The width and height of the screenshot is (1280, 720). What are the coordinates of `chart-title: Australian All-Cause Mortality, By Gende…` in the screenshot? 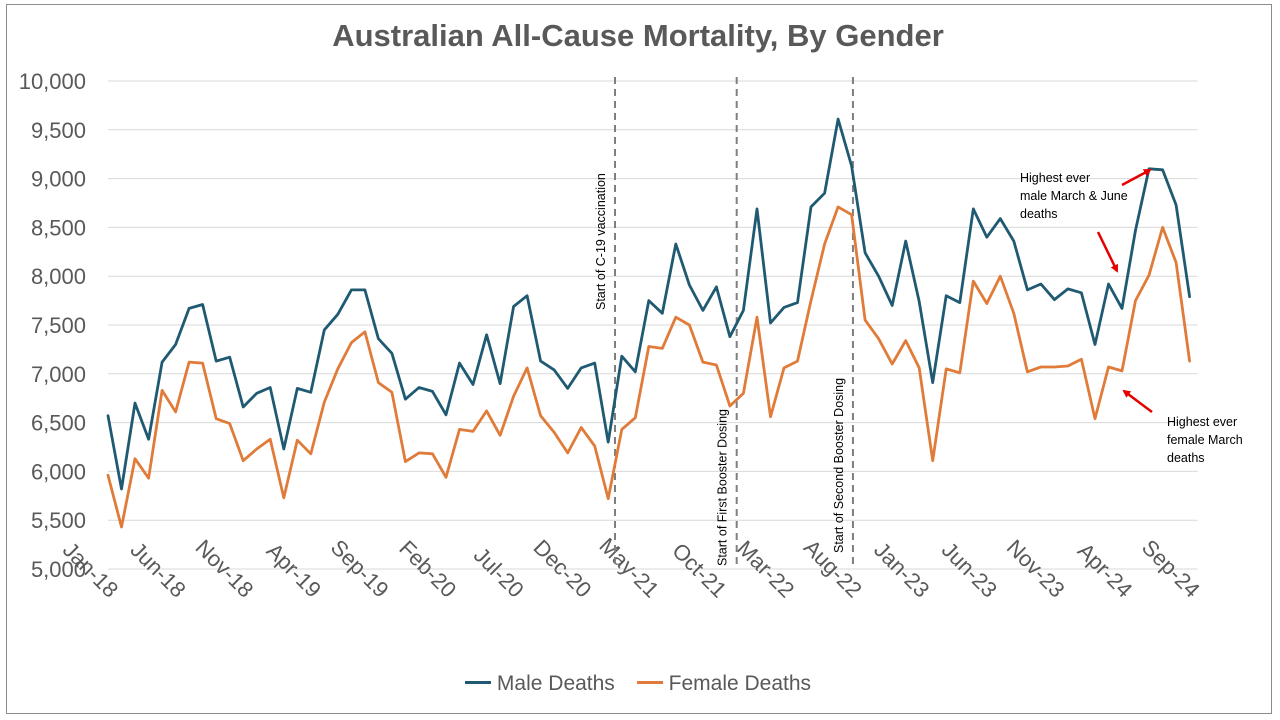 It's located at (638, 35).